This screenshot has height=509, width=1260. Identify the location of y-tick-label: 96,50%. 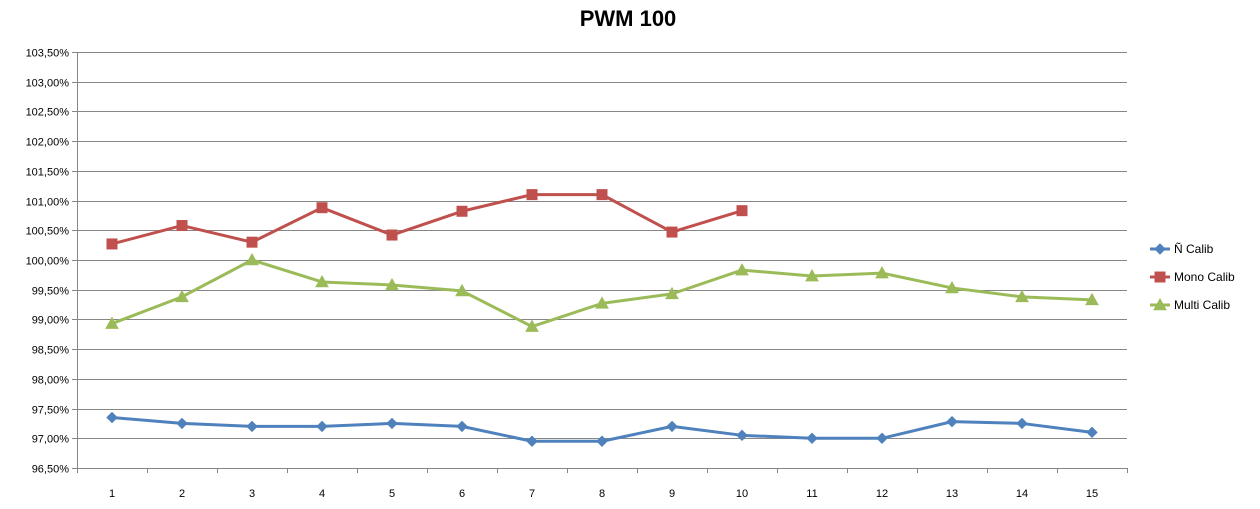
(51, 470).